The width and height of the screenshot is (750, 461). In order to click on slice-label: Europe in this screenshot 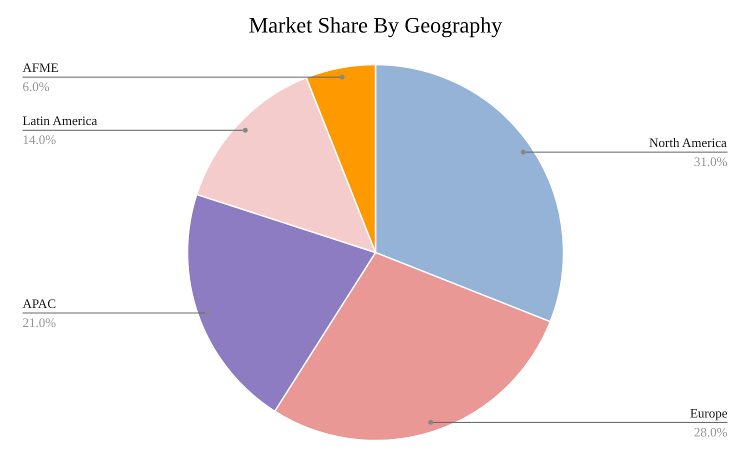, I will do `click(709, 412)`.